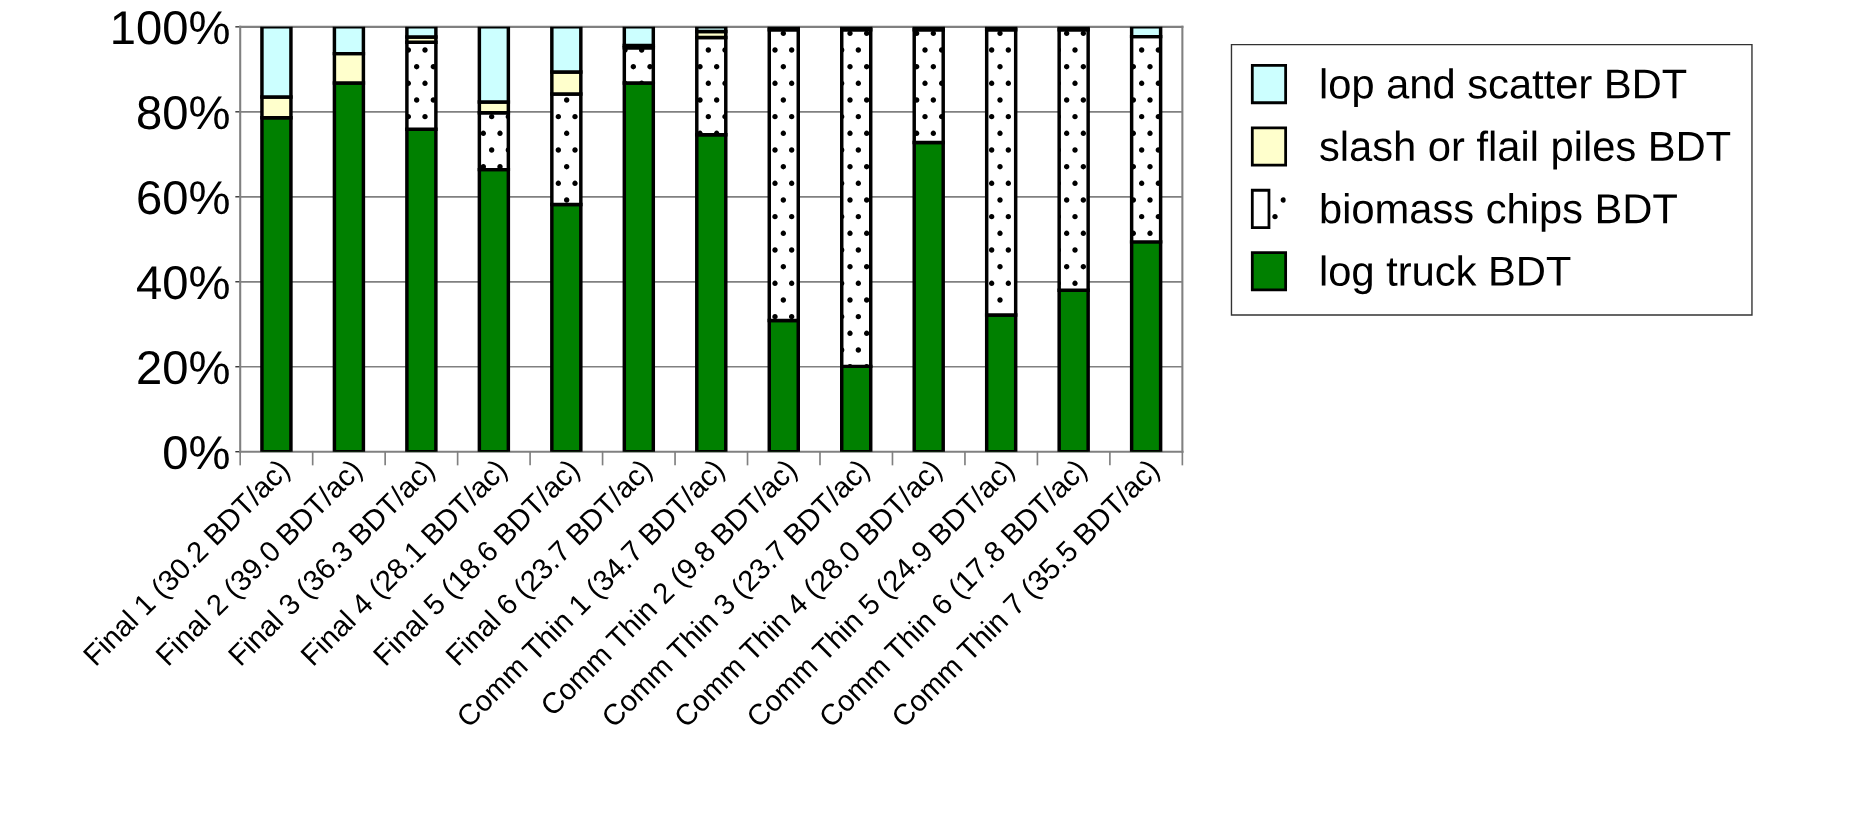  What do you see at coordinates (183, 197) in the screenshot?
I see `y-tick-label: 60%` at bounding box center [183, 197].